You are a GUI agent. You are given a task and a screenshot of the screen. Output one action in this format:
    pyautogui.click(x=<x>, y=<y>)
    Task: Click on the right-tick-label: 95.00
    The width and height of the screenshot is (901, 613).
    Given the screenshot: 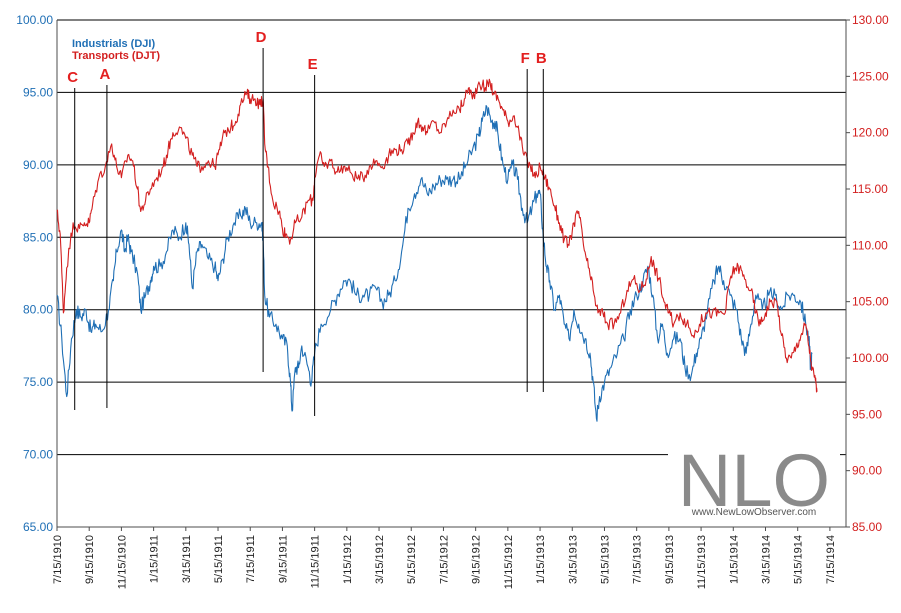 What is the action you would take?
    pyautogui.click(x=867, y=414)
    